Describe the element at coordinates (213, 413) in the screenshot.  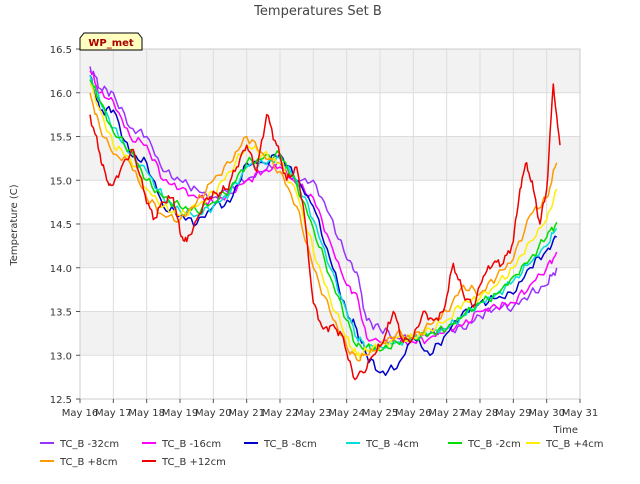
I see `x-tick-label: May 20` at that location.